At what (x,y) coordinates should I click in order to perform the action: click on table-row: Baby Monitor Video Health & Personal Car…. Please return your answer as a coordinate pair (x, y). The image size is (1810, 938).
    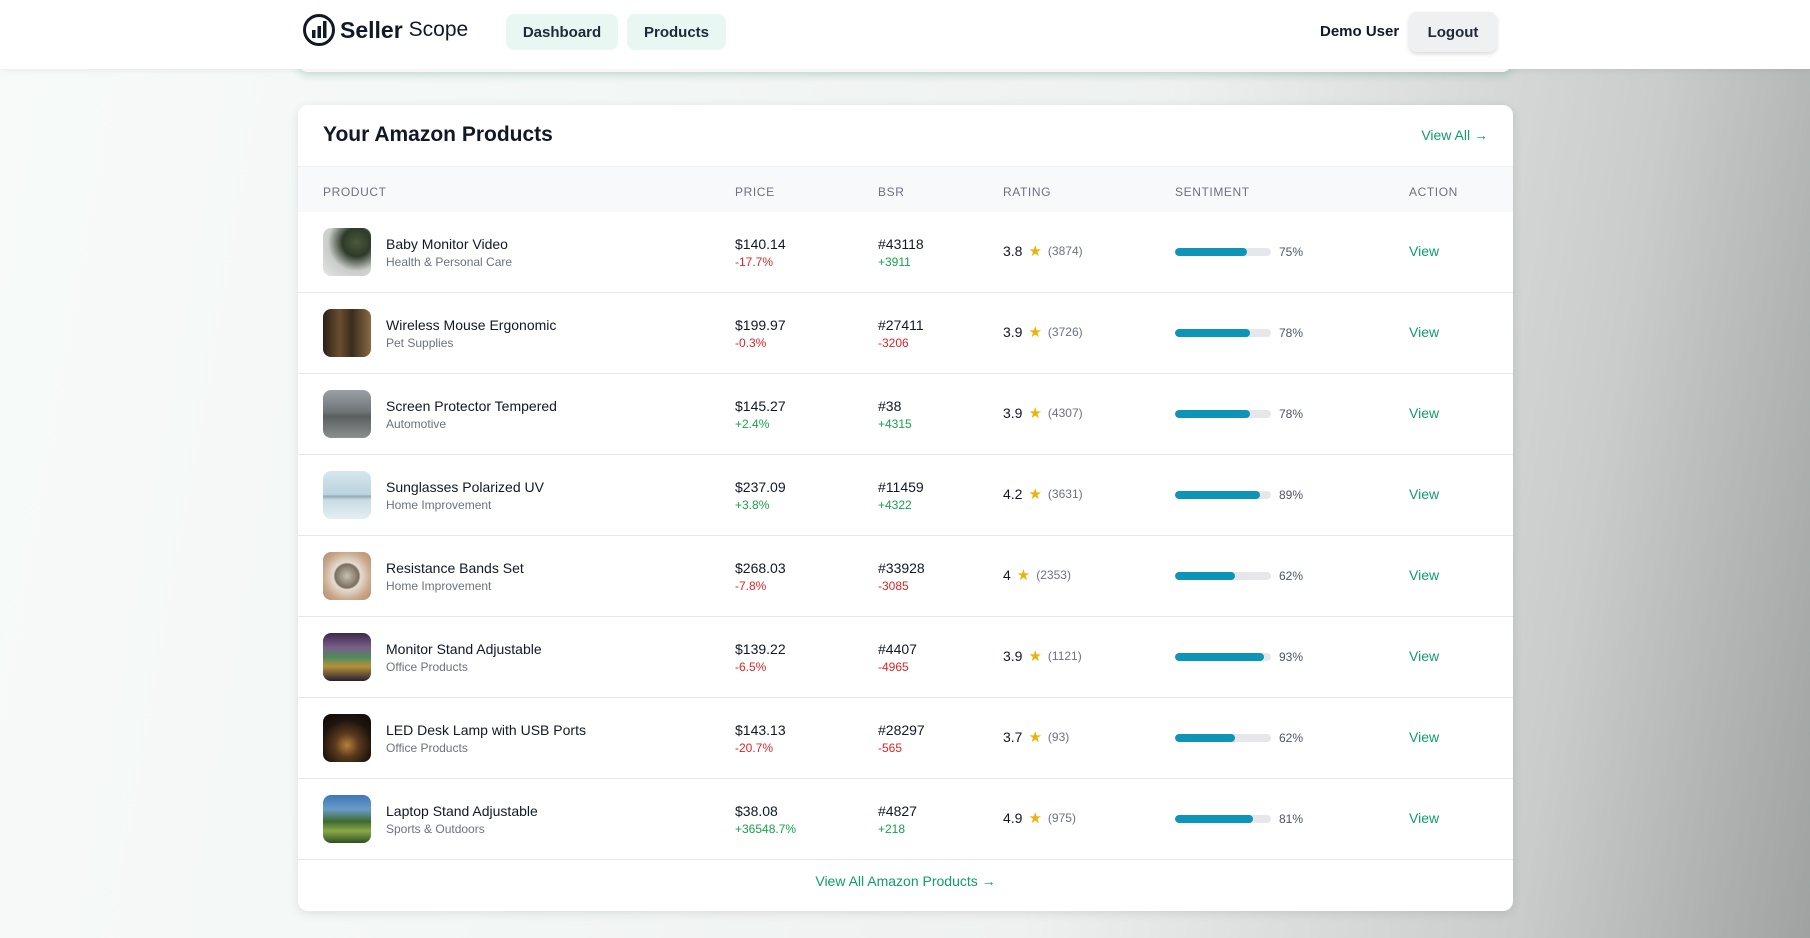
    Looking at the image, I should click on (905, 252).